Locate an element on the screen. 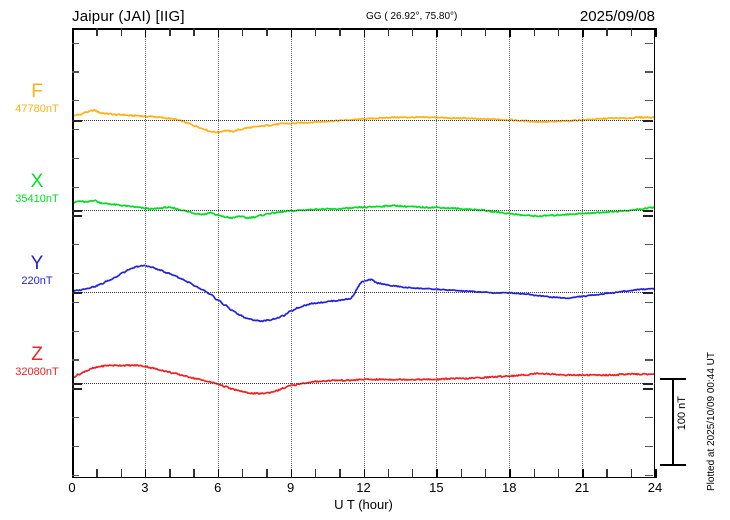 The height and width of the screenshot is (520, 730). plotted-timestamp: Plotted at 2025/10/09 00:44 UT is located at coordinates (711, 421).